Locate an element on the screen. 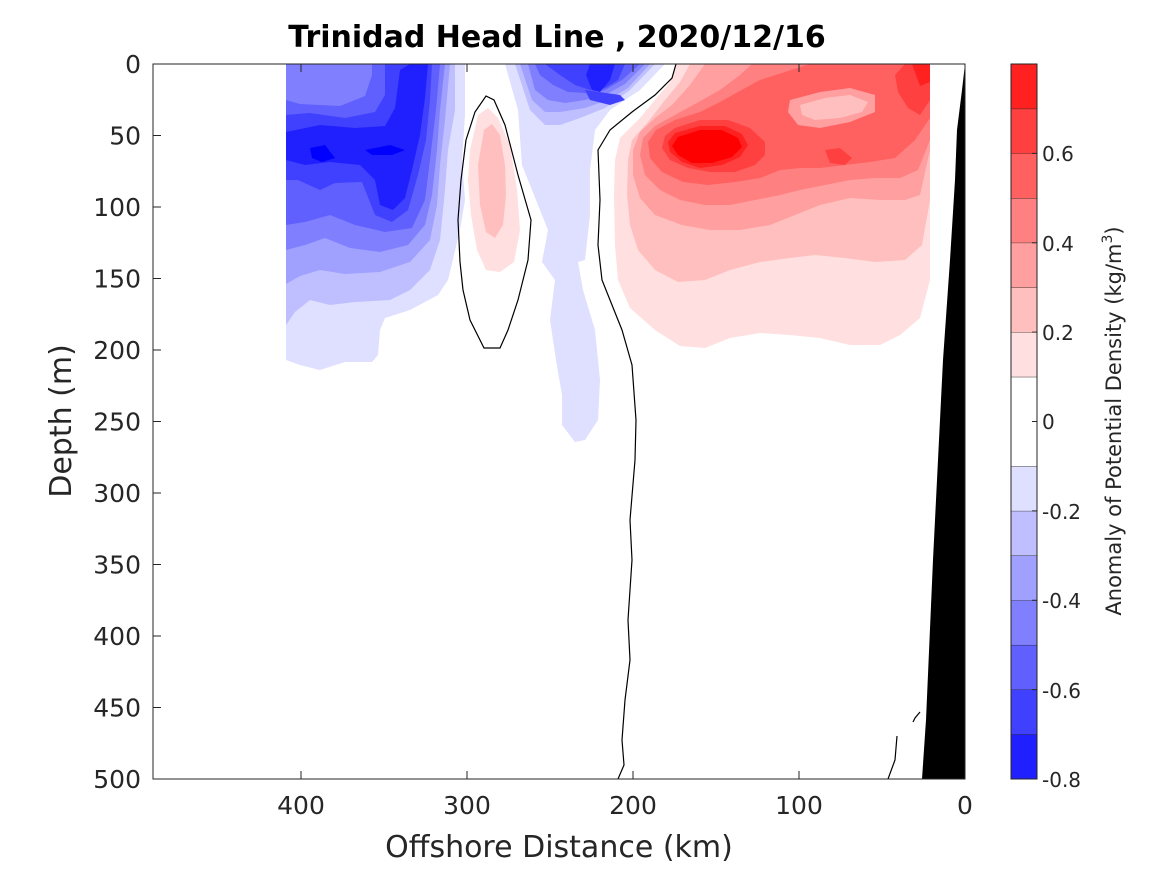 The height and width of the screenshot is (875, 1167). y-tick-label: 150 is located at coordinates (117, 279).